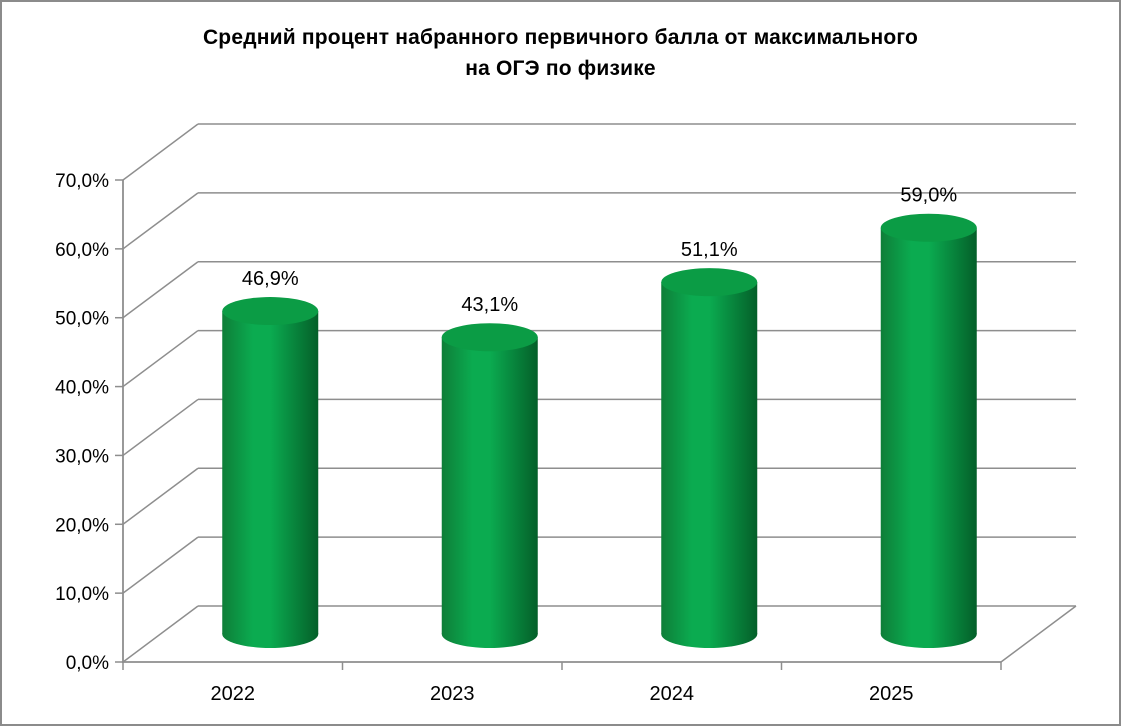 The height and width of the screenshot is (726, 1121). Describe the element at coordinates (87, 663) in the screenshot. I see `y-axis-tick-label: 0,0%` at that location.